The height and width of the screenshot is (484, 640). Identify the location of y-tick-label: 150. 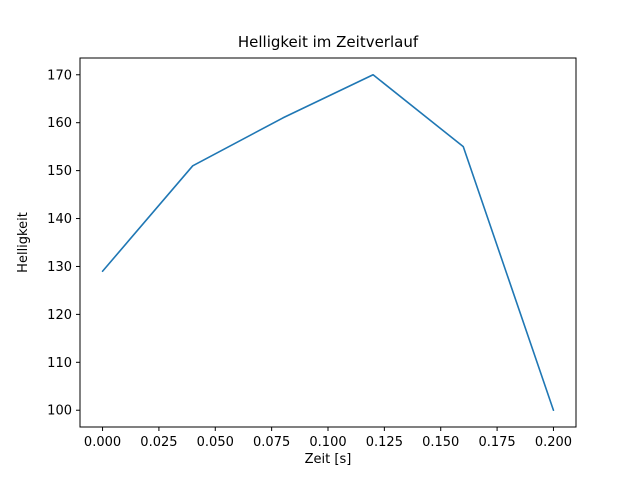
(59, 171).